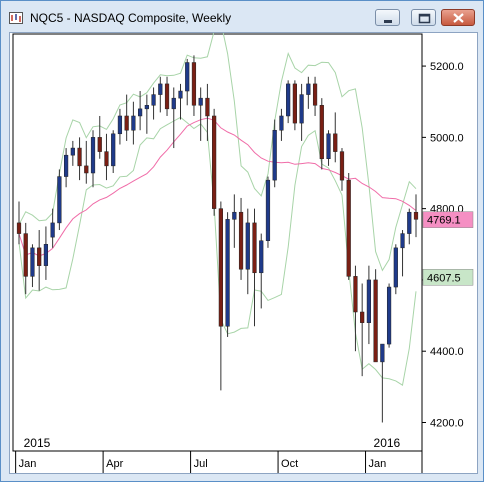 The width and height of the screenshot is (484, 482). I want to click on chart-window-icon, so click(16, 18).